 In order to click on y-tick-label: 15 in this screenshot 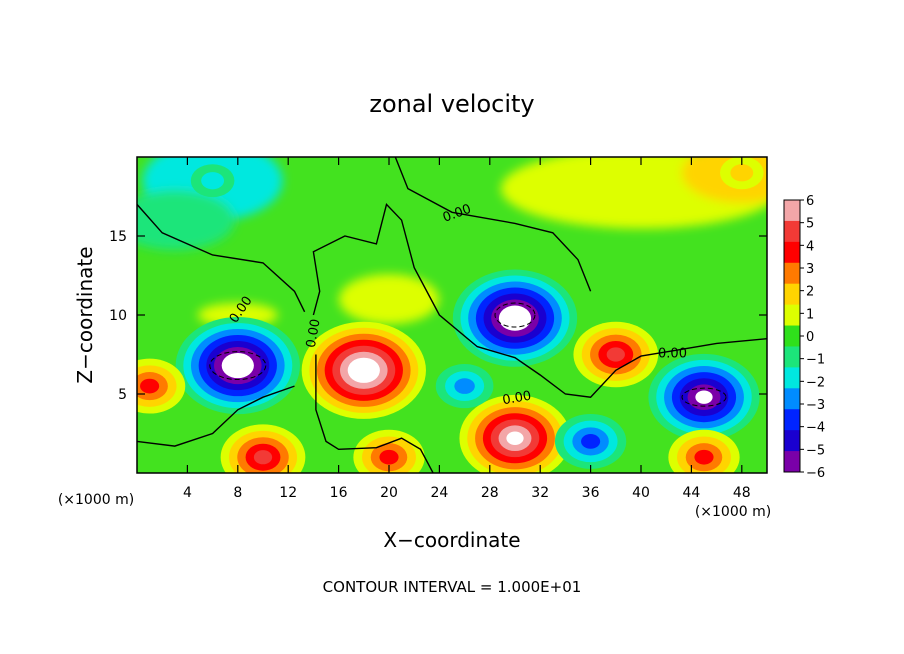, I will do `click(118, 237)`.